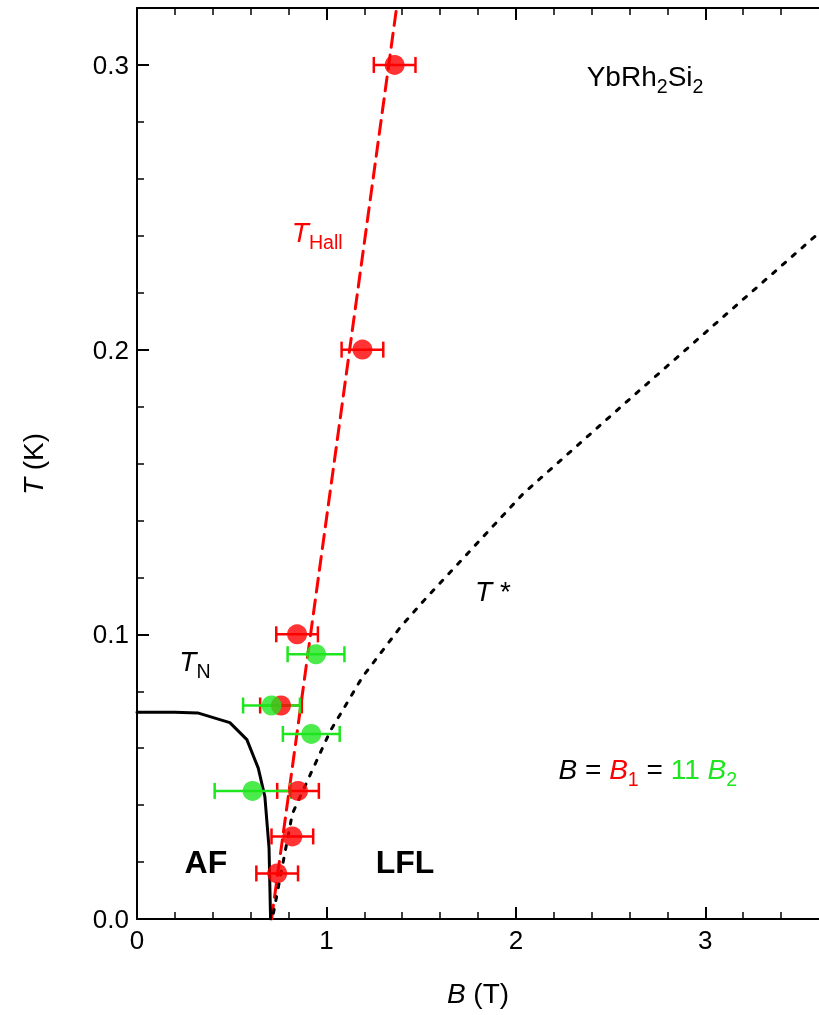 This screenshot has height=1015, width=819. I want to click on annotation: AF, so click(206, 861).